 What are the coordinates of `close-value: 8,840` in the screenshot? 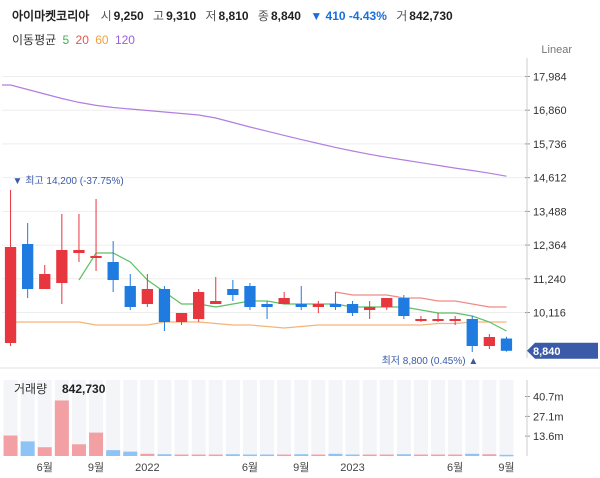 It's located at (285, 16).